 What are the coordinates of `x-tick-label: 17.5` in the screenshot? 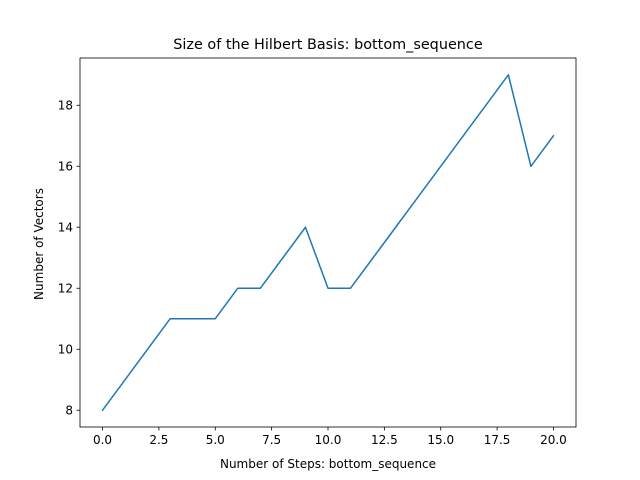 It's located at (497, 440).